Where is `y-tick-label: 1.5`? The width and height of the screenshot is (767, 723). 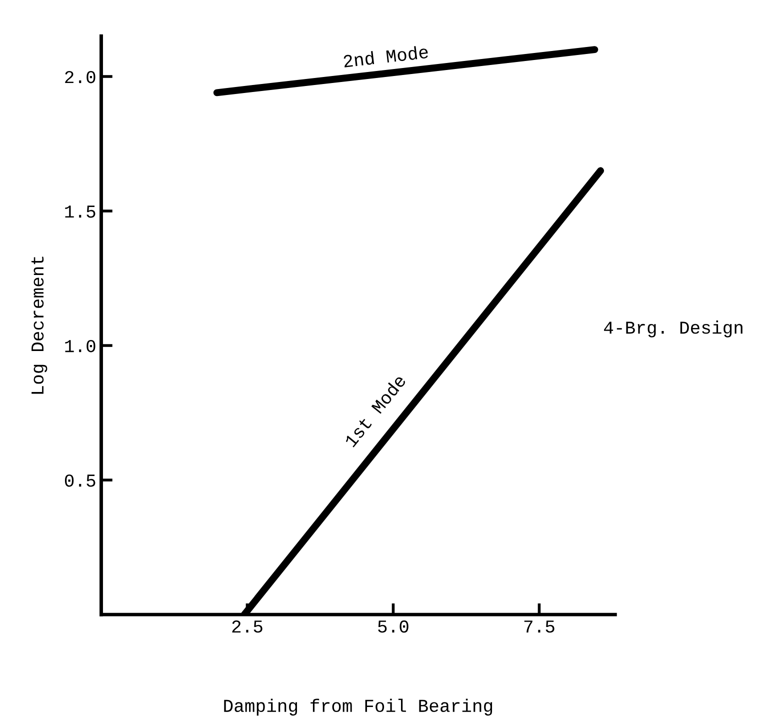 y-tick-label: 1.5 is located at coordinates (80, 212).